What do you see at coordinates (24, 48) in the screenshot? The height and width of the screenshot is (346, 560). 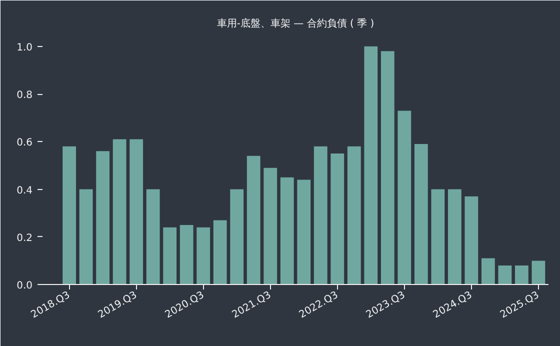 I see `y-tick-label: 1.0` at bounding box center [24, 48].